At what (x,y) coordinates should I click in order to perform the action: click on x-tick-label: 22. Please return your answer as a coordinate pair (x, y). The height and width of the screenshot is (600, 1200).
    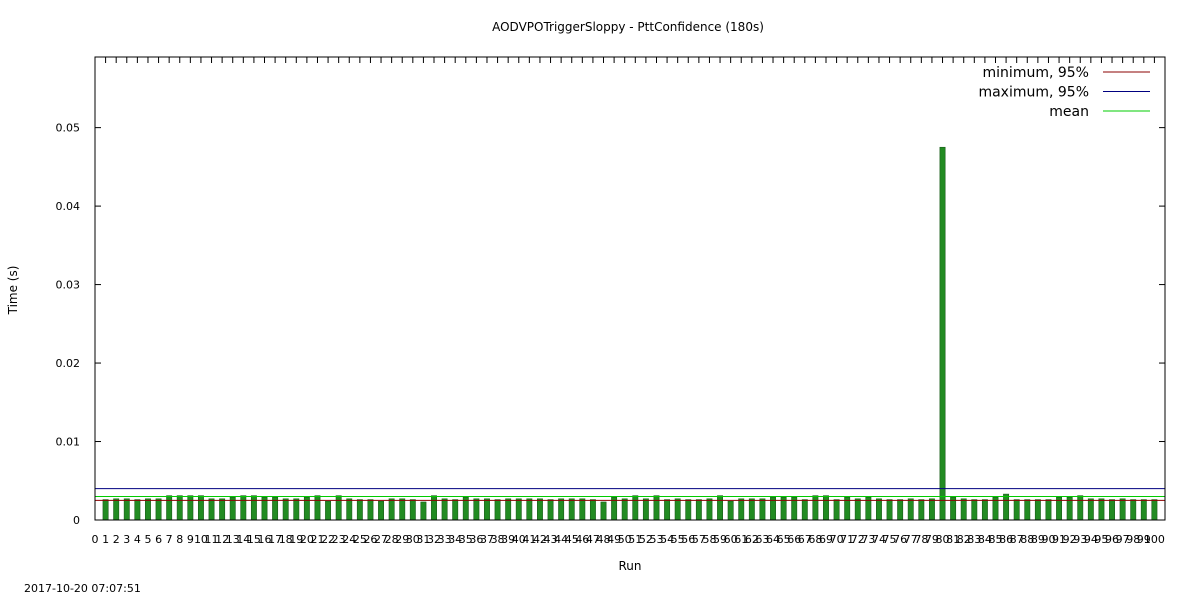
    Looking at the image, I should click on (328, 539).